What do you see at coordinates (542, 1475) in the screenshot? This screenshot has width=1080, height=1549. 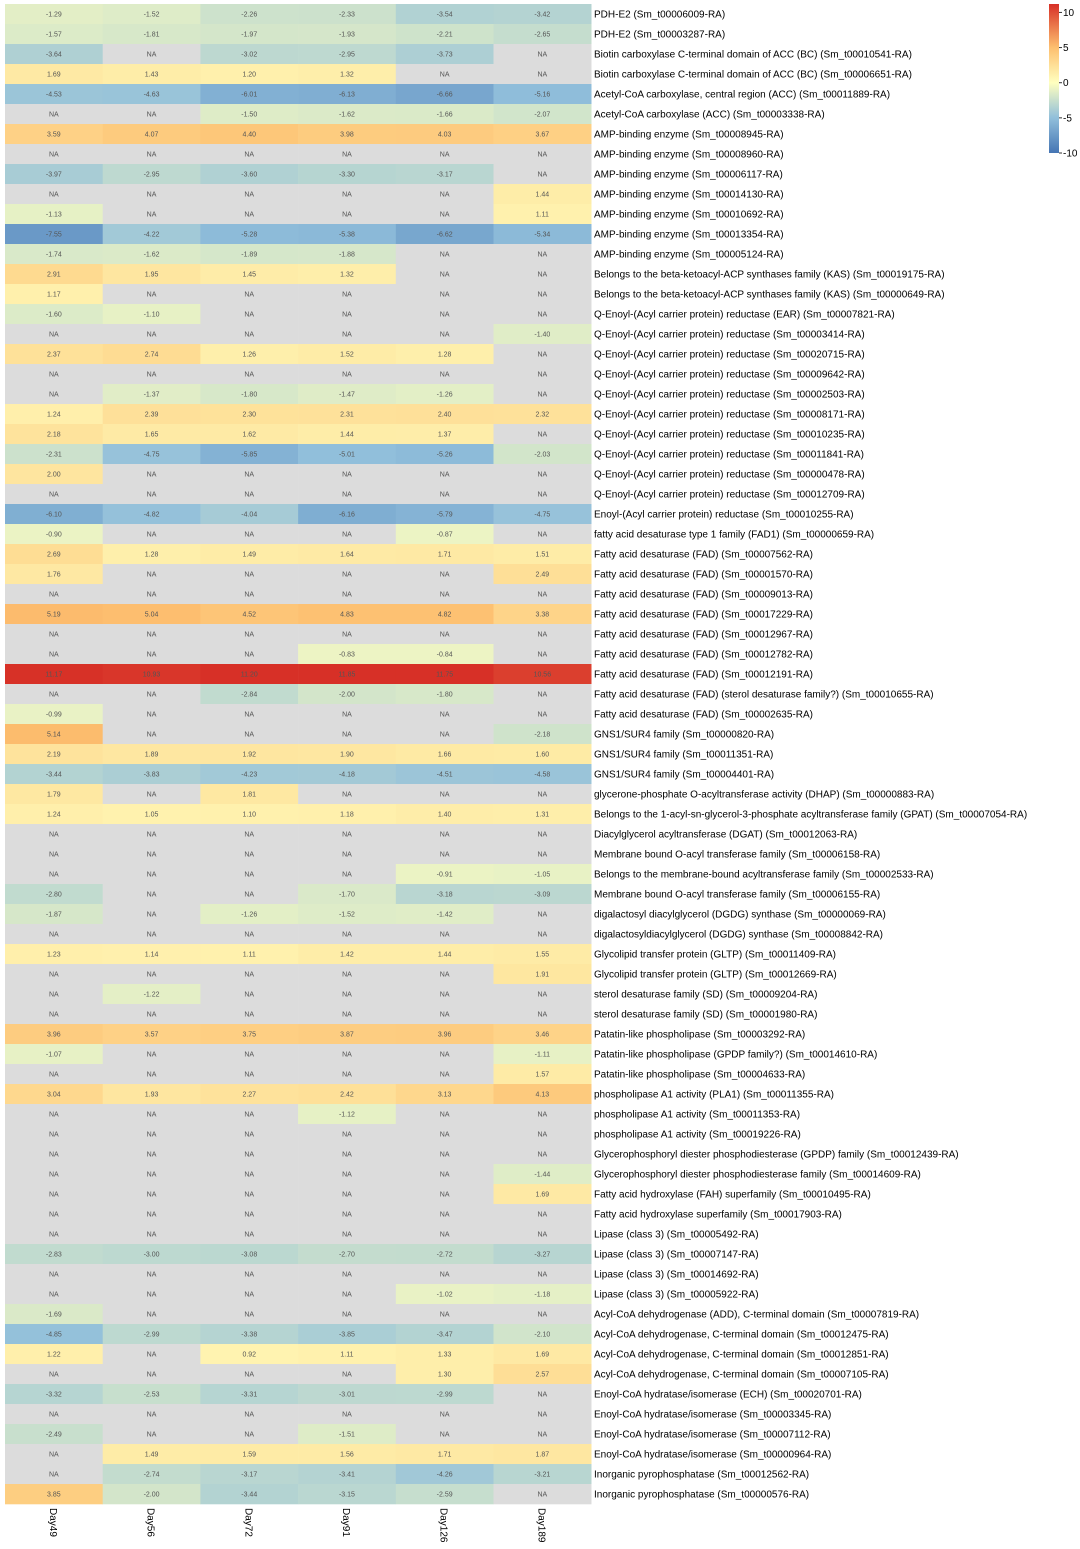 I see `cell-value-label: -3.21` at bounding box center [542, 1475].